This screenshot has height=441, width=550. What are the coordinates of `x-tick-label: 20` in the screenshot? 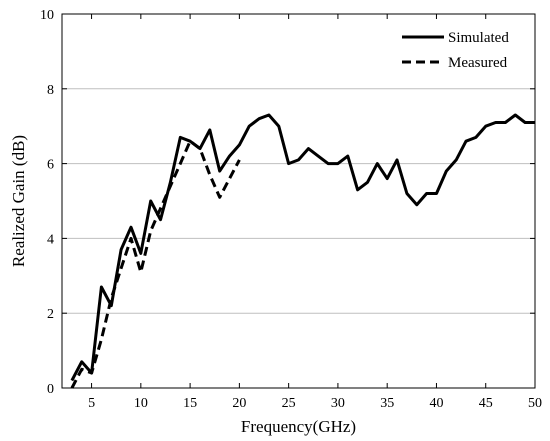 It's located at (239, 403).